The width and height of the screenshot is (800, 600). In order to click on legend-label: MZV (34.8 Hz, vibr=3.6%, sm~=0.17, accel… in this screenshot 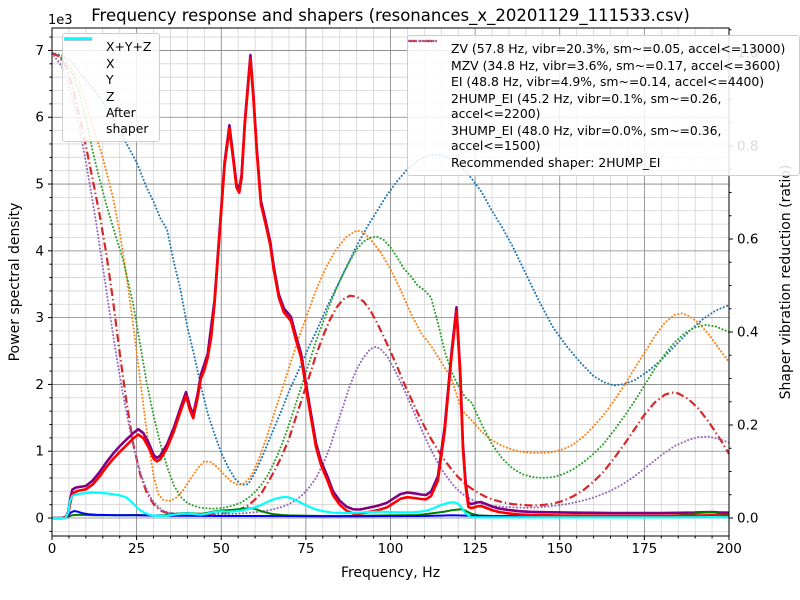, I will do `click(616, 65)`.